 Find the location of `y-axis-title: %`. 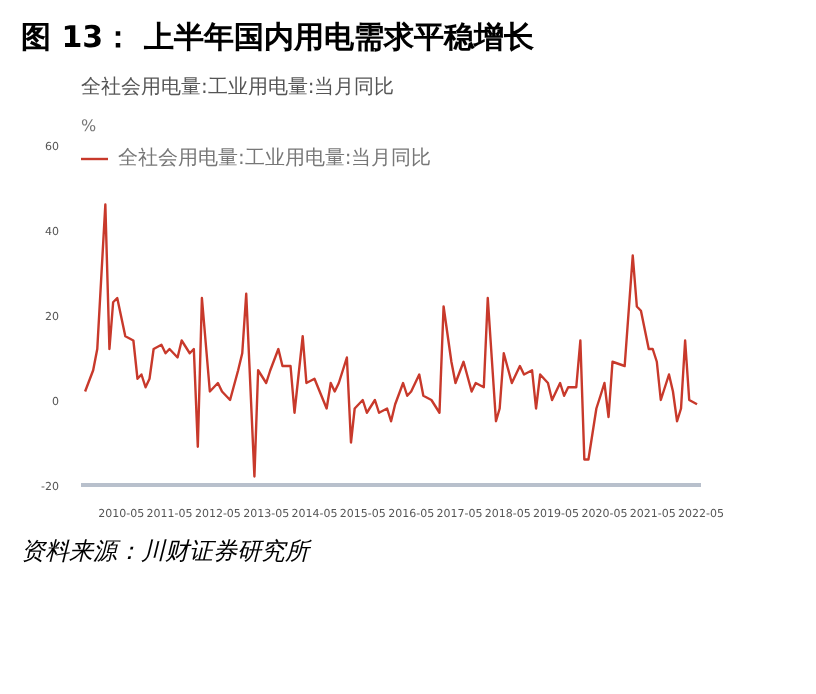

y-axis-title: % is located at coordinates (89, 126).